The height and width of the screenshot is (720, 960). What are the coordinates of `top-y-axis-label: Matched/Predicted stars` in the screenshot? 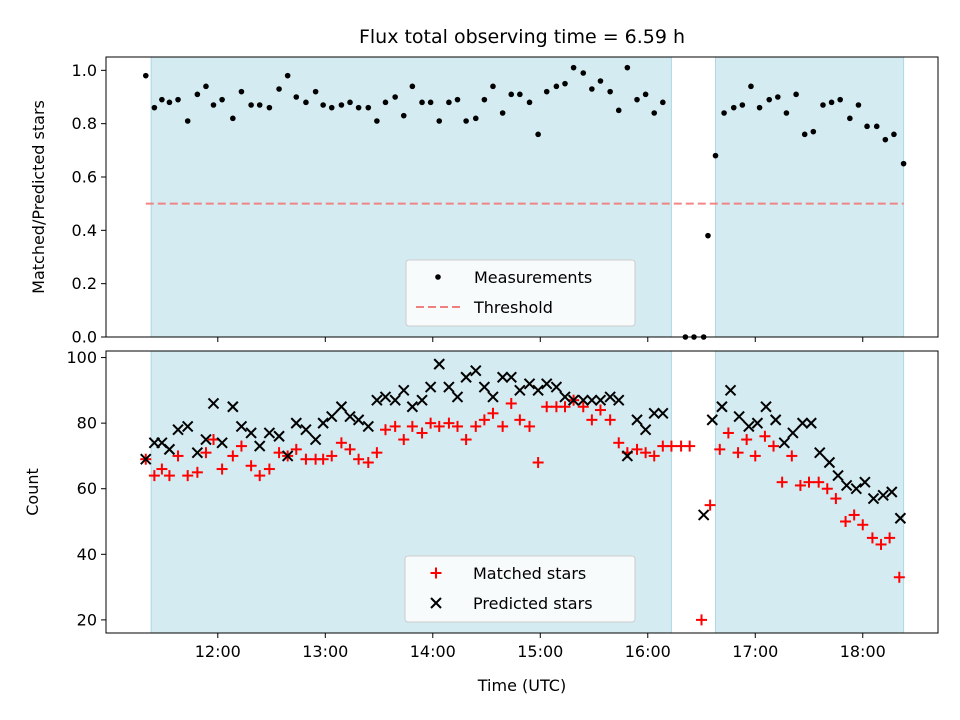 It's located at (38, 197).